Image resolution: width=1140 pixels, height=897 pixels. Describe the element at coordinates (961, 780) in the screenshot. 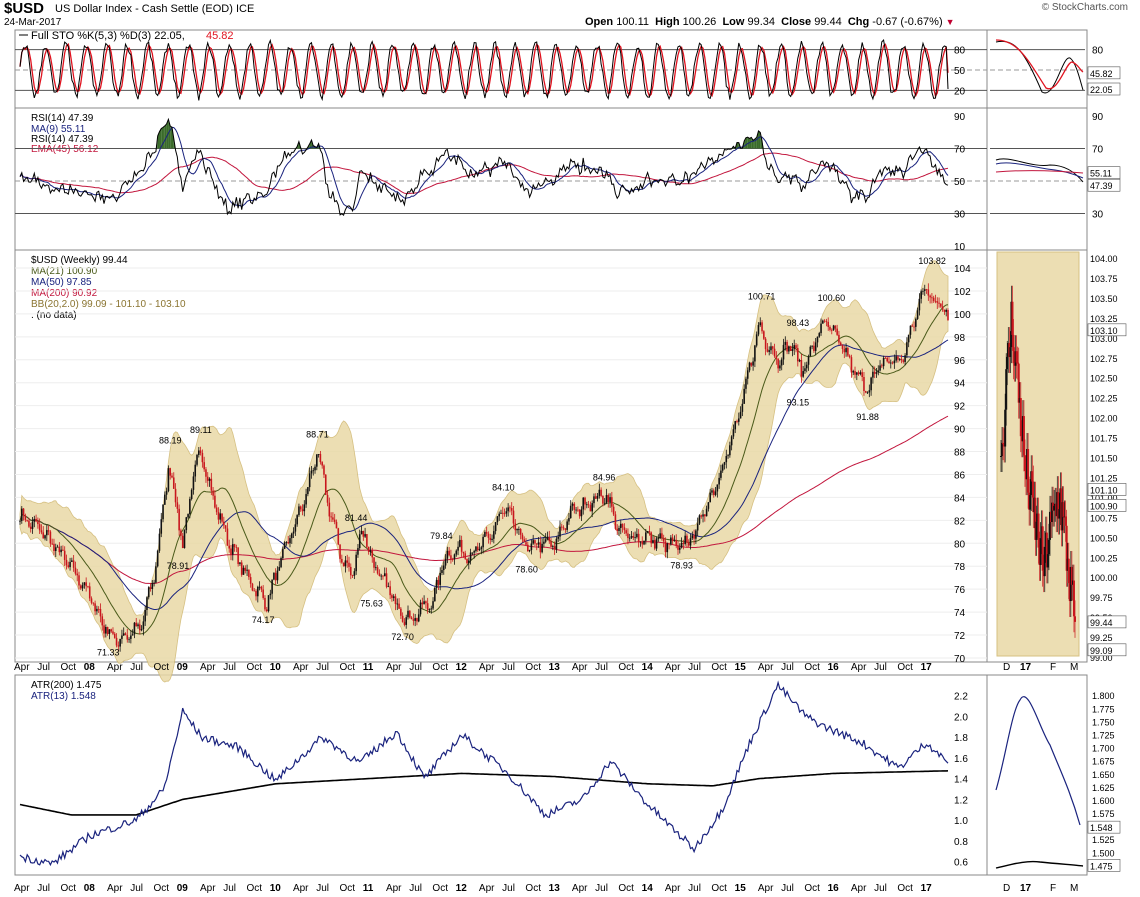

I see `atr-y-tick: 1.4` at that location.